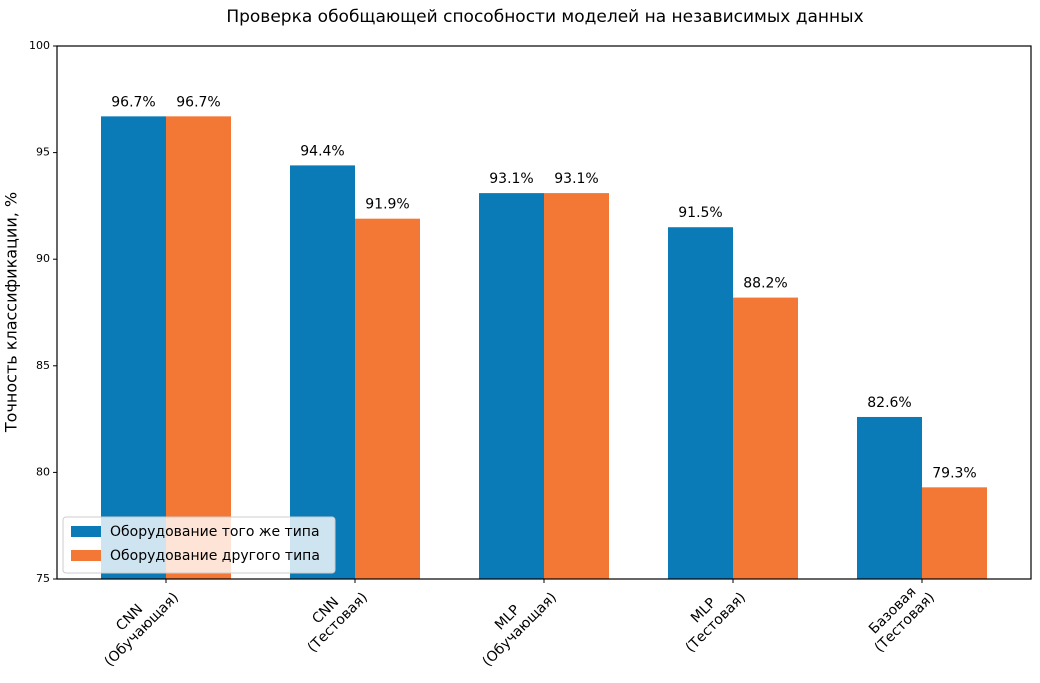  What do you see at coordinates (387, 205) in the screenshot?
I see `value-label: 91.9%` at bounding box center [387, 205].